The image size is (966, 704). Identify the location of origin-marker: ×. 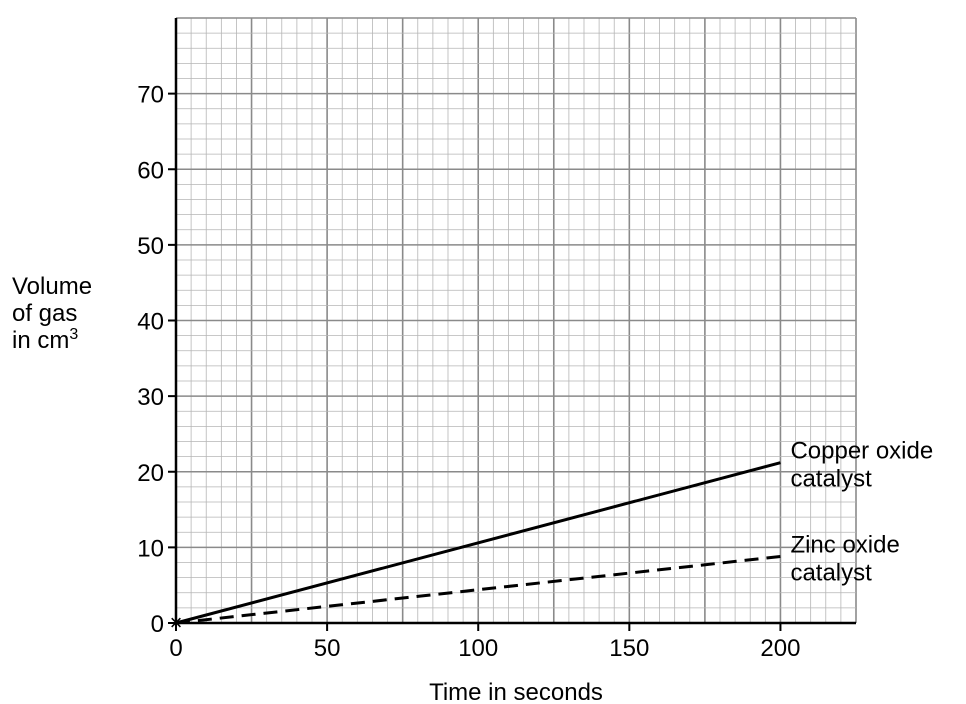
(176, 622).